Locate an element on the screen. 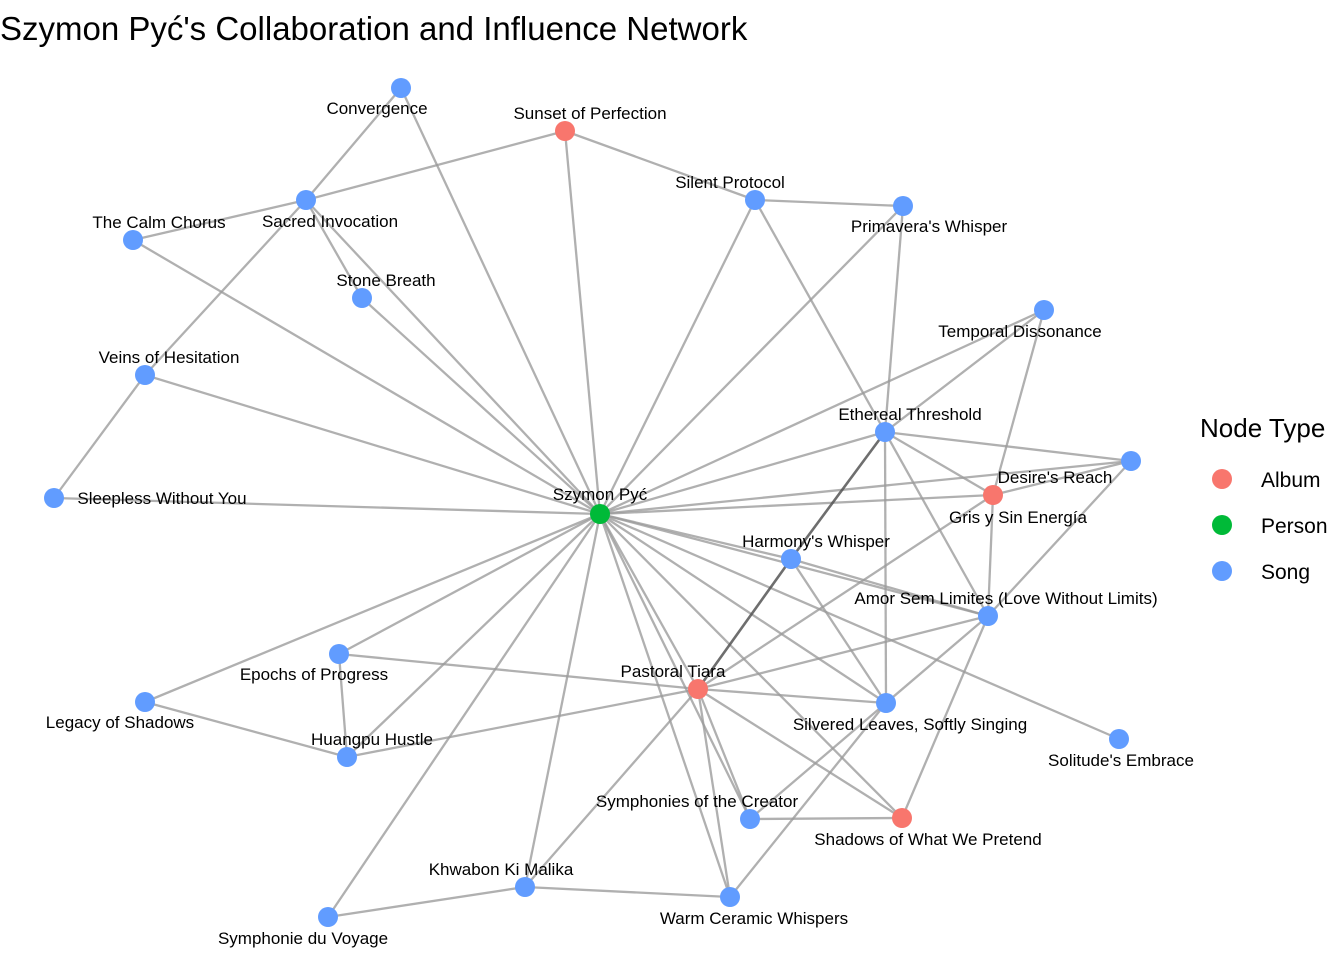 This screenshot has height=960, width=1344. node-label-ethereal: Ethereal Threshold is located at coordinates (909, 414).